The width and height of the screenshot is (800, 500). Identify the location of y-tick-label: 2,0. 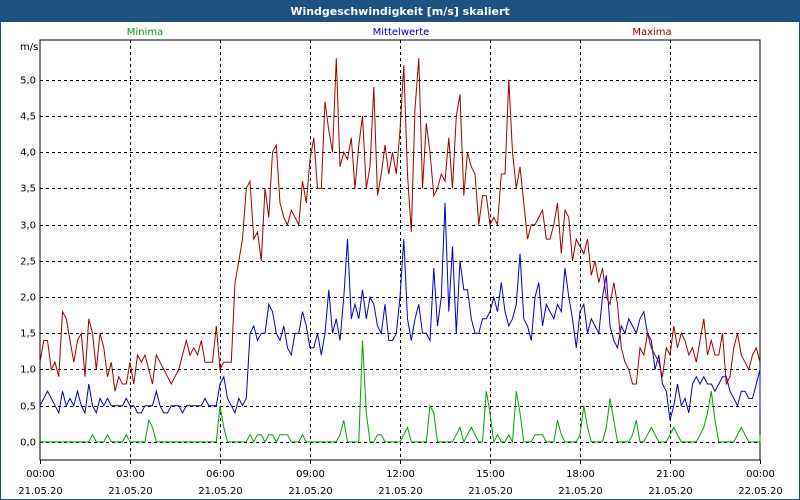
(28, 298).